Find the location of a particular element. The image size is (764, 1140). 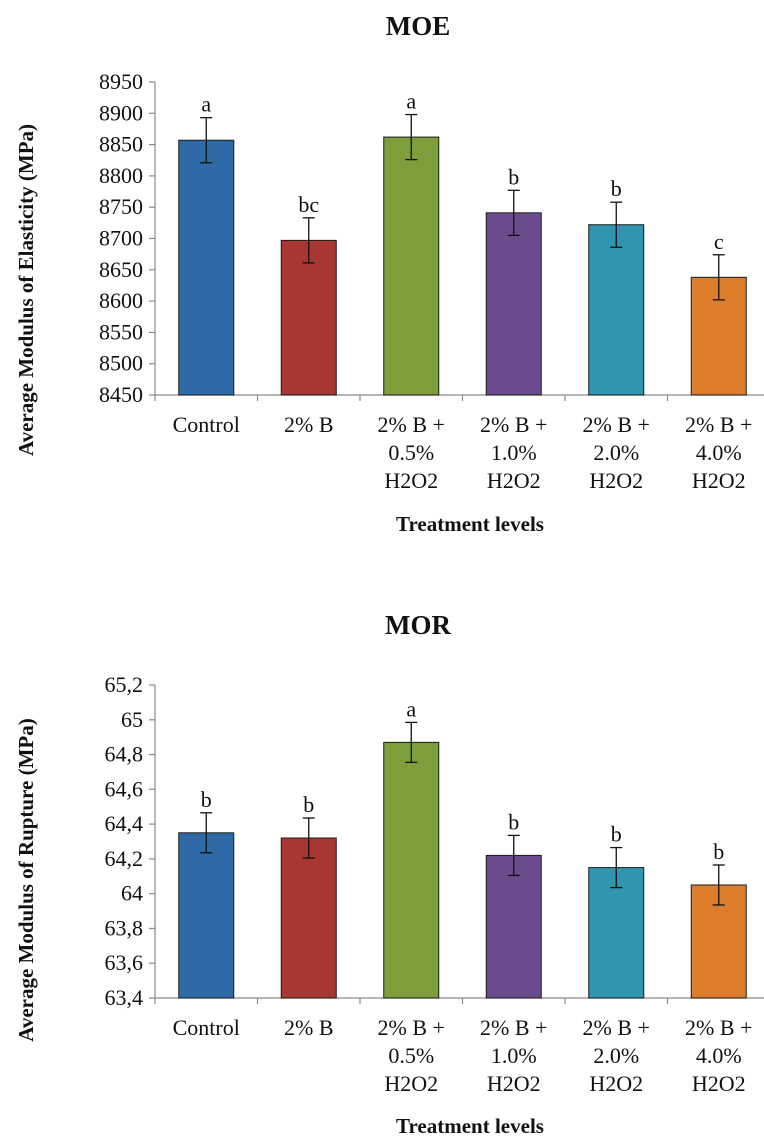

chart-title: MOE is located at coordinates (418, 26).